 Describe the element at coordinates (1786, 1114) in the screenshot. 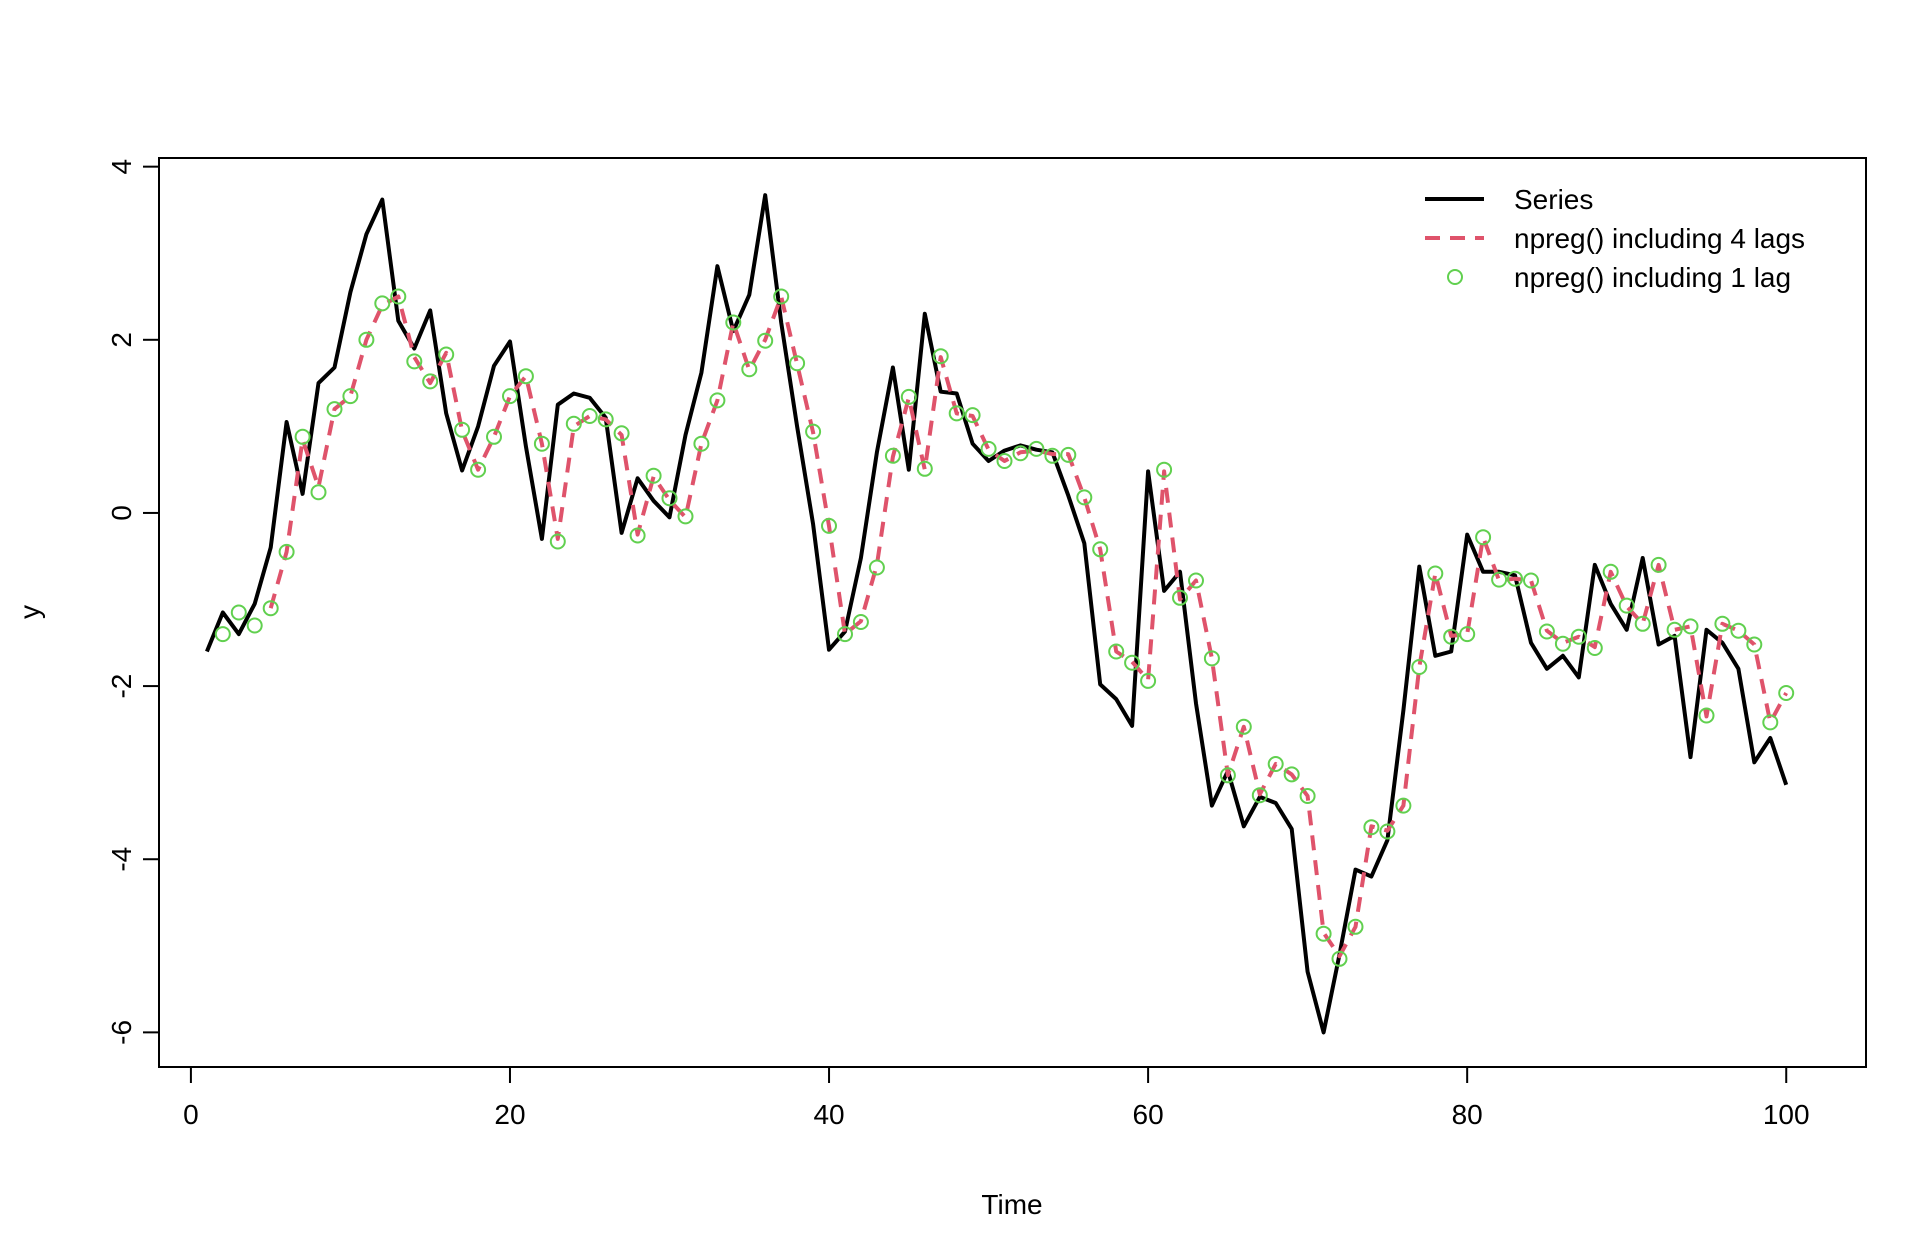

I see `x-tick-label: 100` at that location.